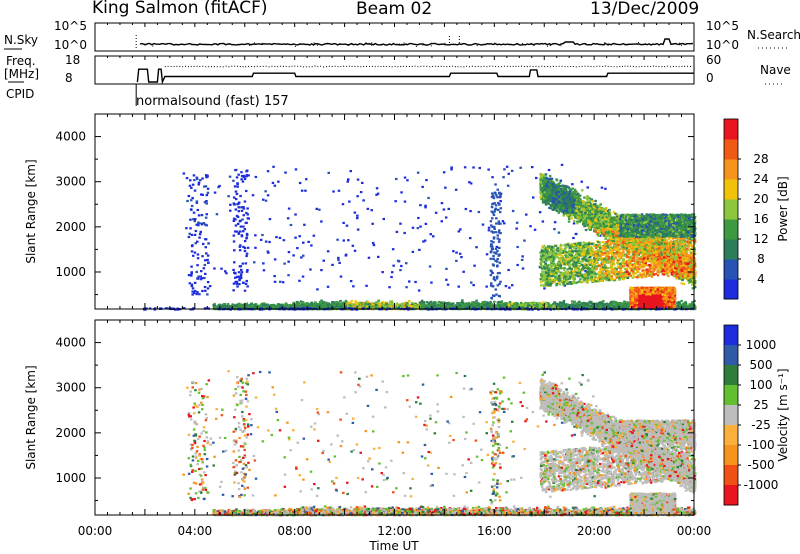 The height and width of the screenshot is (554, 800). What do you see at coordinates (394, 9) in the screenshot?
I see `beam-title: Beam 02` at bounding box center [394, 9].